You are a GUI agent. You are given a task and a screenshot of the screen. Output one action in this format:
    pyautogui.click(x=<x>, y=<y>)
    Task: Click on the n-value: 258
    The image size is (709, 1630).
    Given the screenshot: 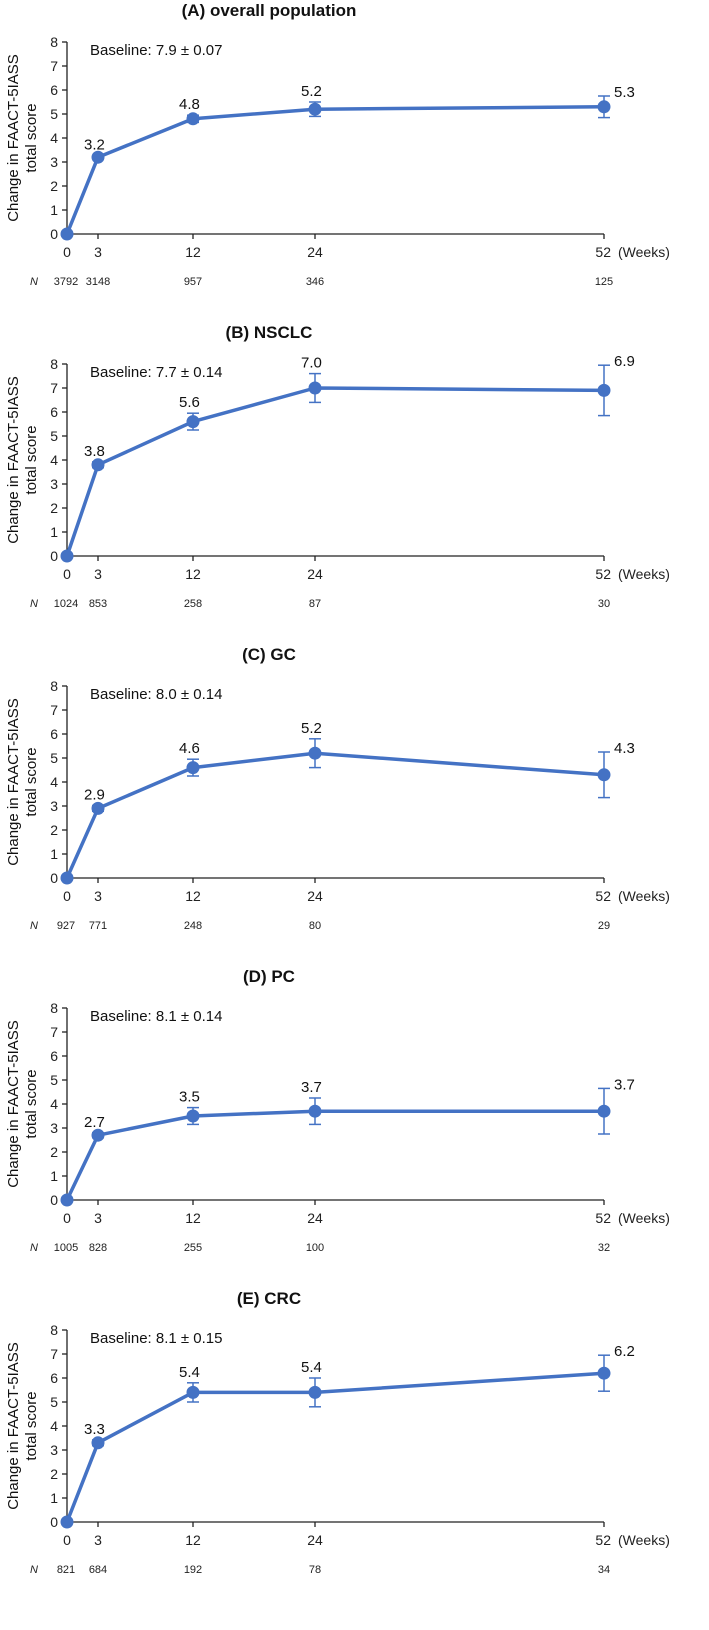 What is the action you would take?
    pyautogui.click(x=193, y=604)
    